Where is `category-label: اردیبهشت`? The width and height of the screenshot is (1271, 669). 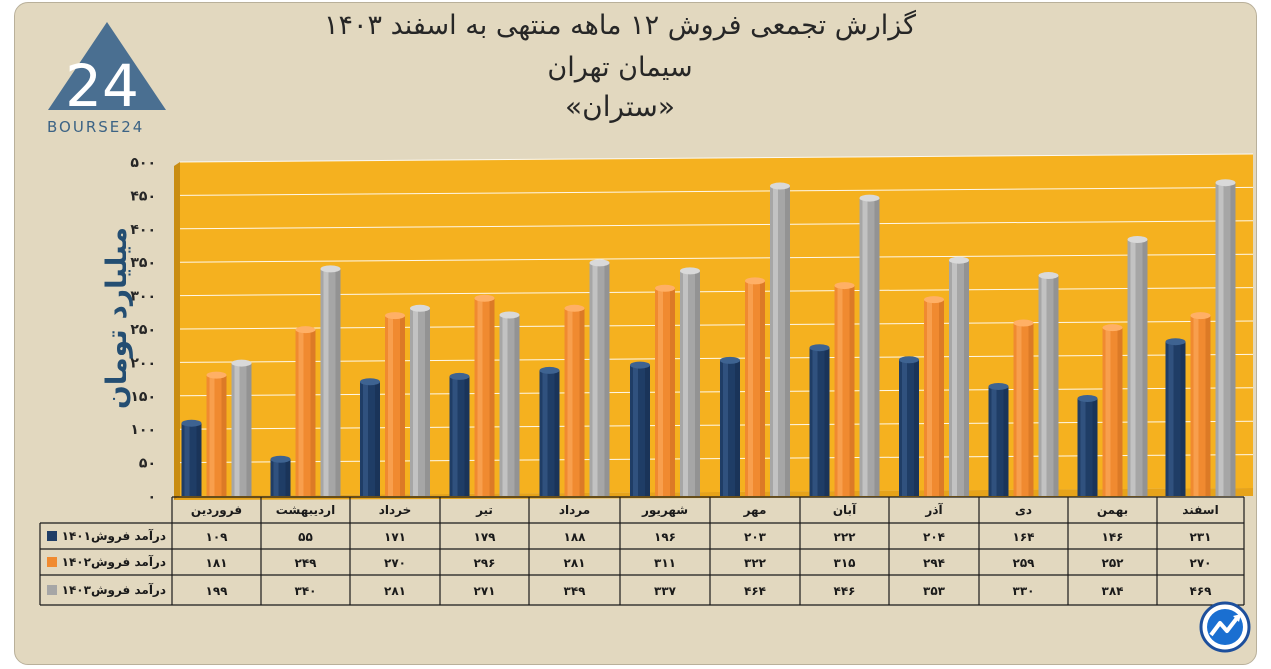
category-label: اردیبهشت is located at coordinates (305, 510).